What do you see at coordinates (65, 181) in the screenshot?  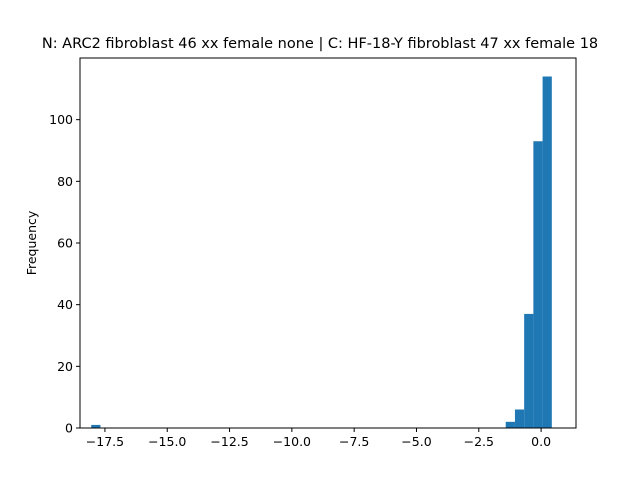 I see `y-tick-label: 80` at bounding box center [65, 181].